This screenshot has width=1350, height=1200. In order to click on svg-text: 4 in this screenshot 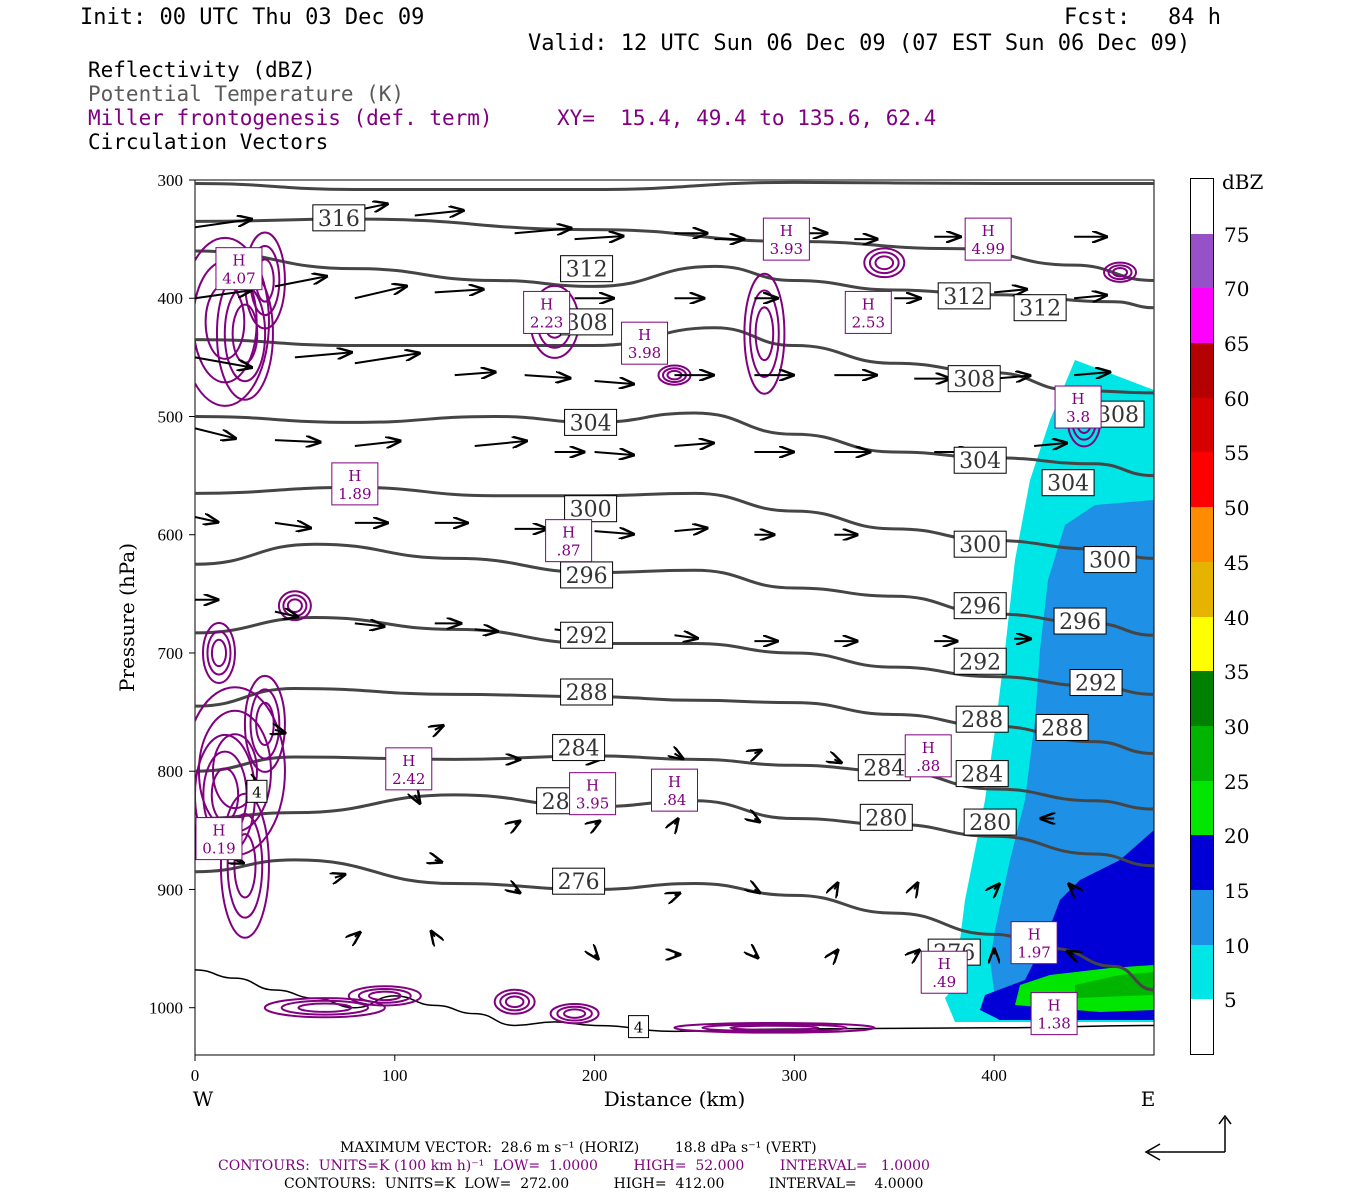, I will do `click(639, 1028)`.